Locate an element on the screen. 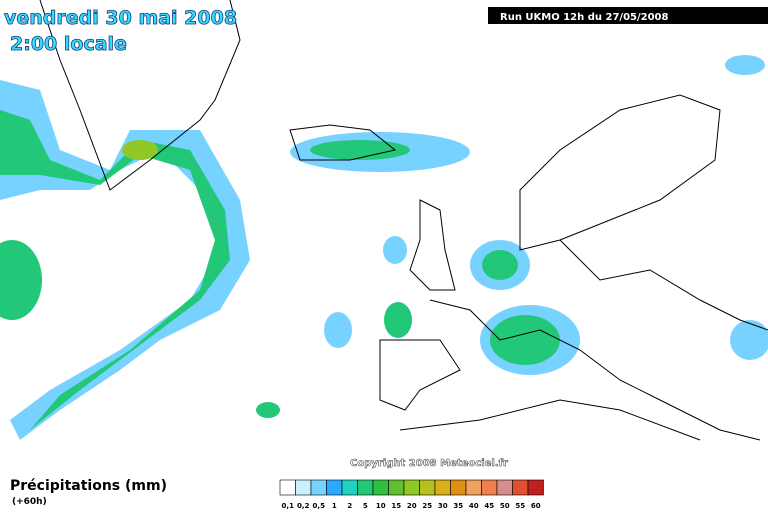 Image resolution: width=768 pixels, height=512 pixels. date: vendredi 30 mai 2008 is located at coordinates (120, 18).